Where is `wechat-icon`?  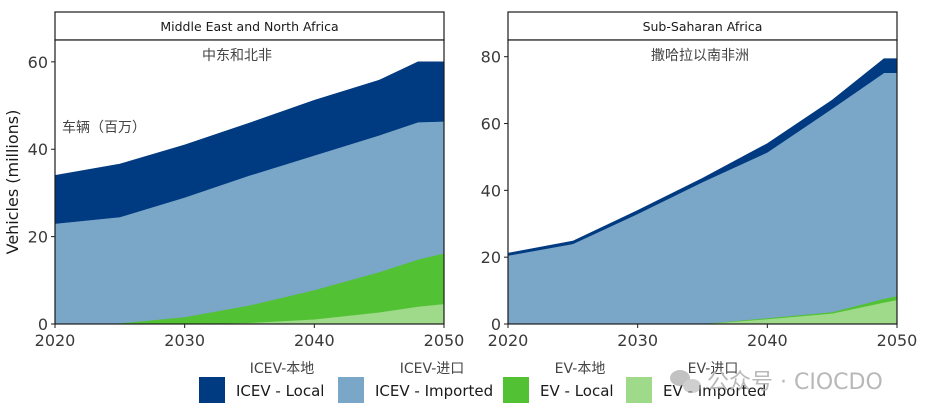
wechat-icon is located at coordinates (685, 381).